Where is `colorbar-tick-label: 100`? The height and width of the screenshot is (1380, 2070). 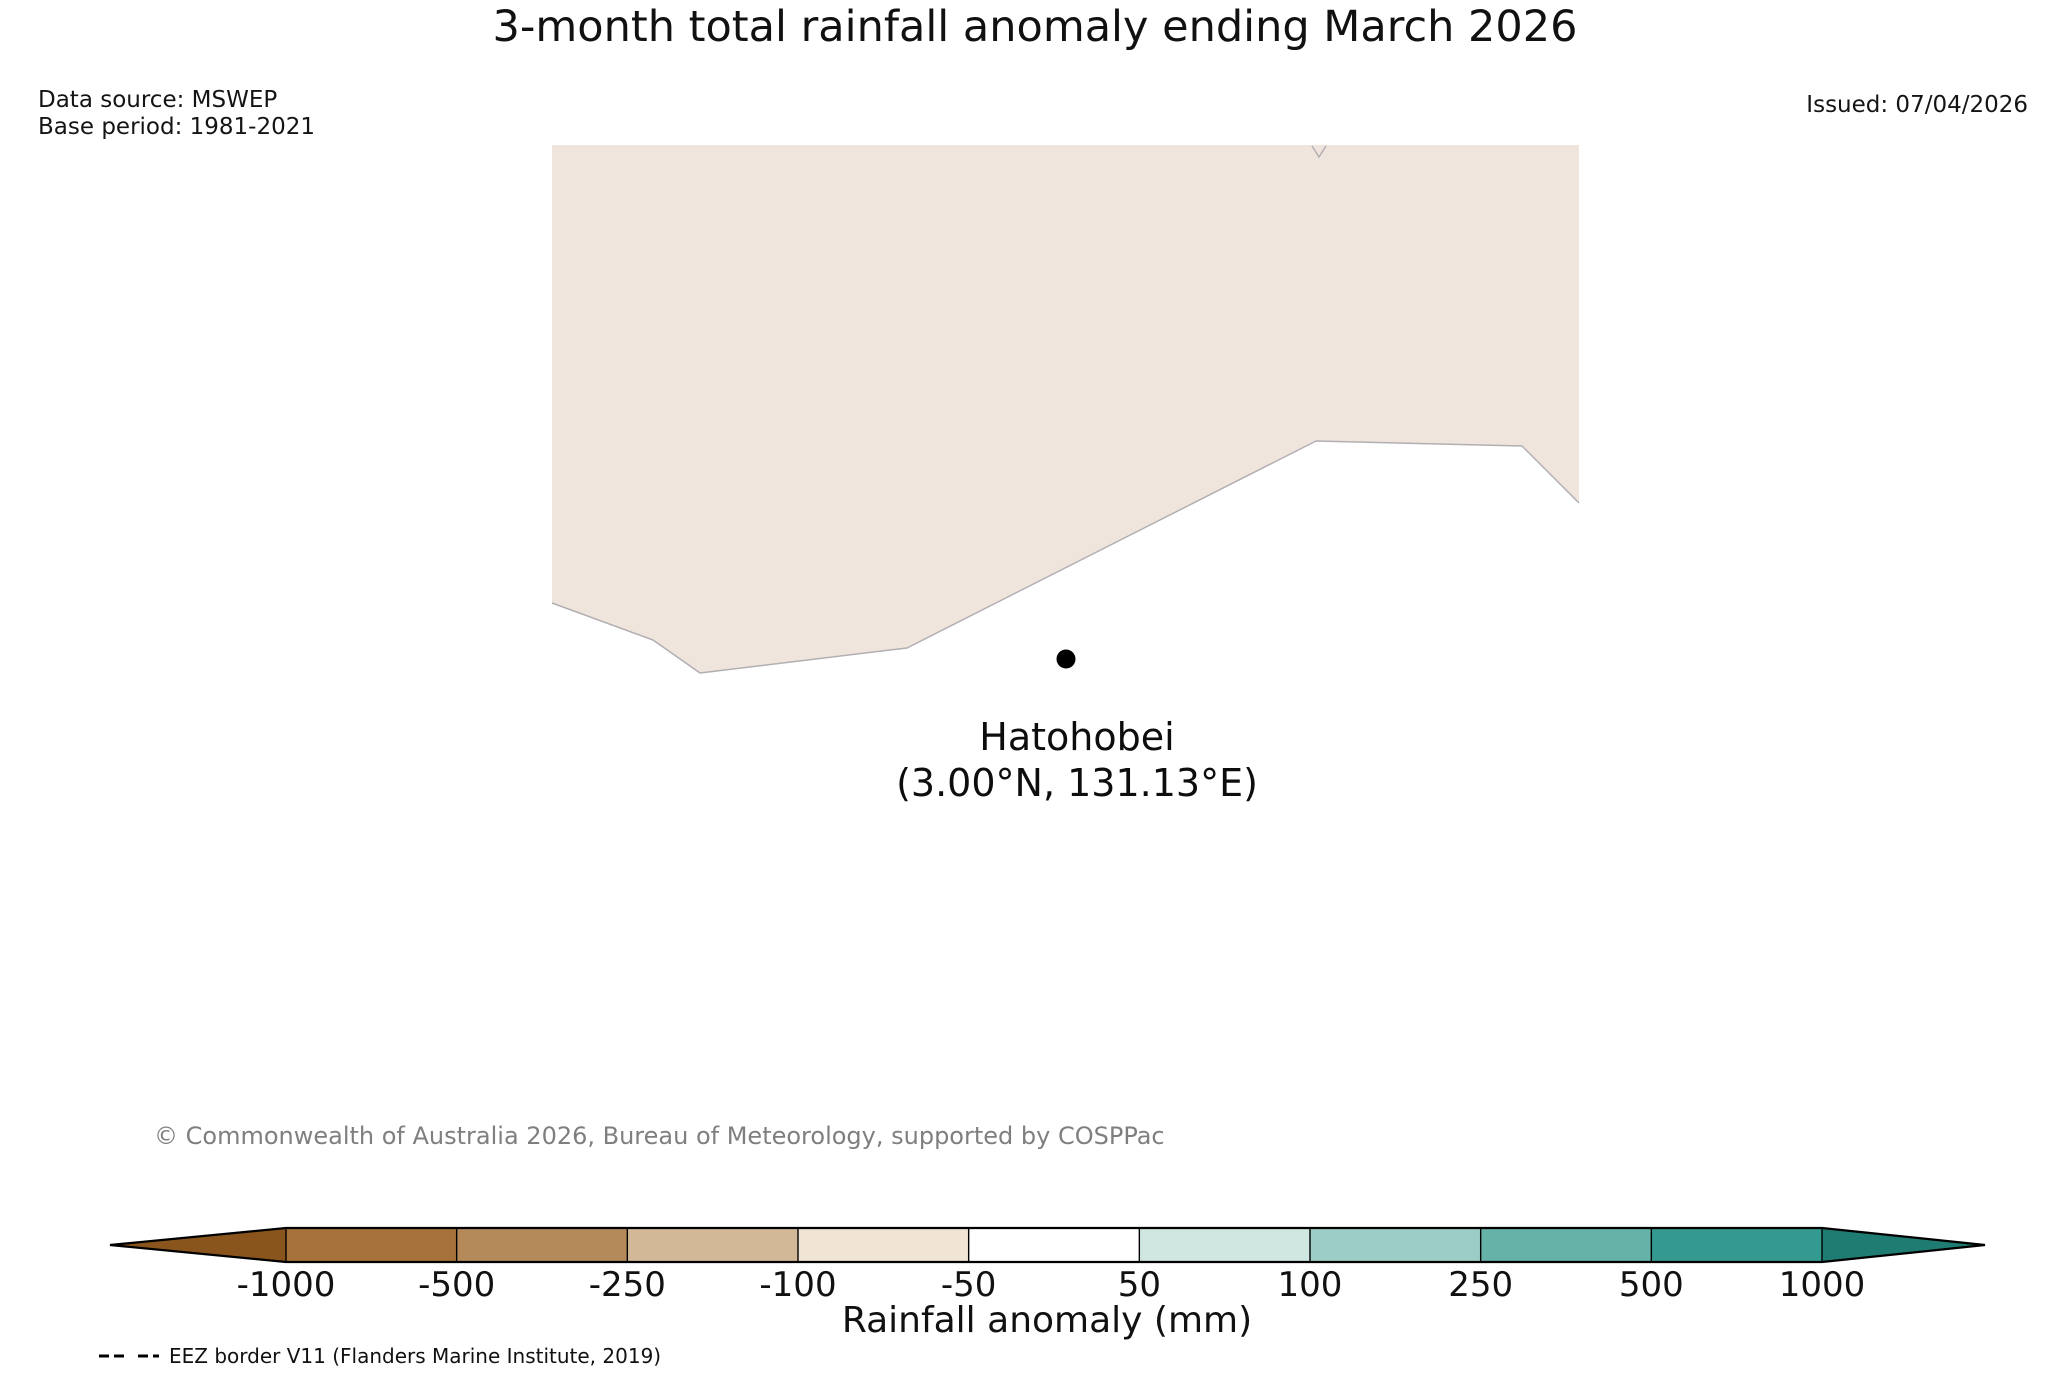
colorbar-tick-label: 100 is located at coordinates (1310, 1285).